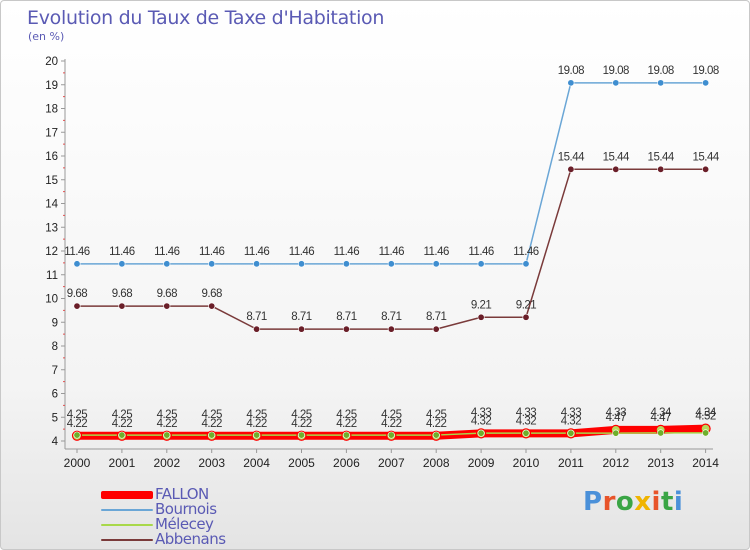 Image resolution: width=750 pixels, height=550 pixels. Describe the element at coordinates (55, 347) in the screenshot. I see `y-tick-label: 8` at that location.